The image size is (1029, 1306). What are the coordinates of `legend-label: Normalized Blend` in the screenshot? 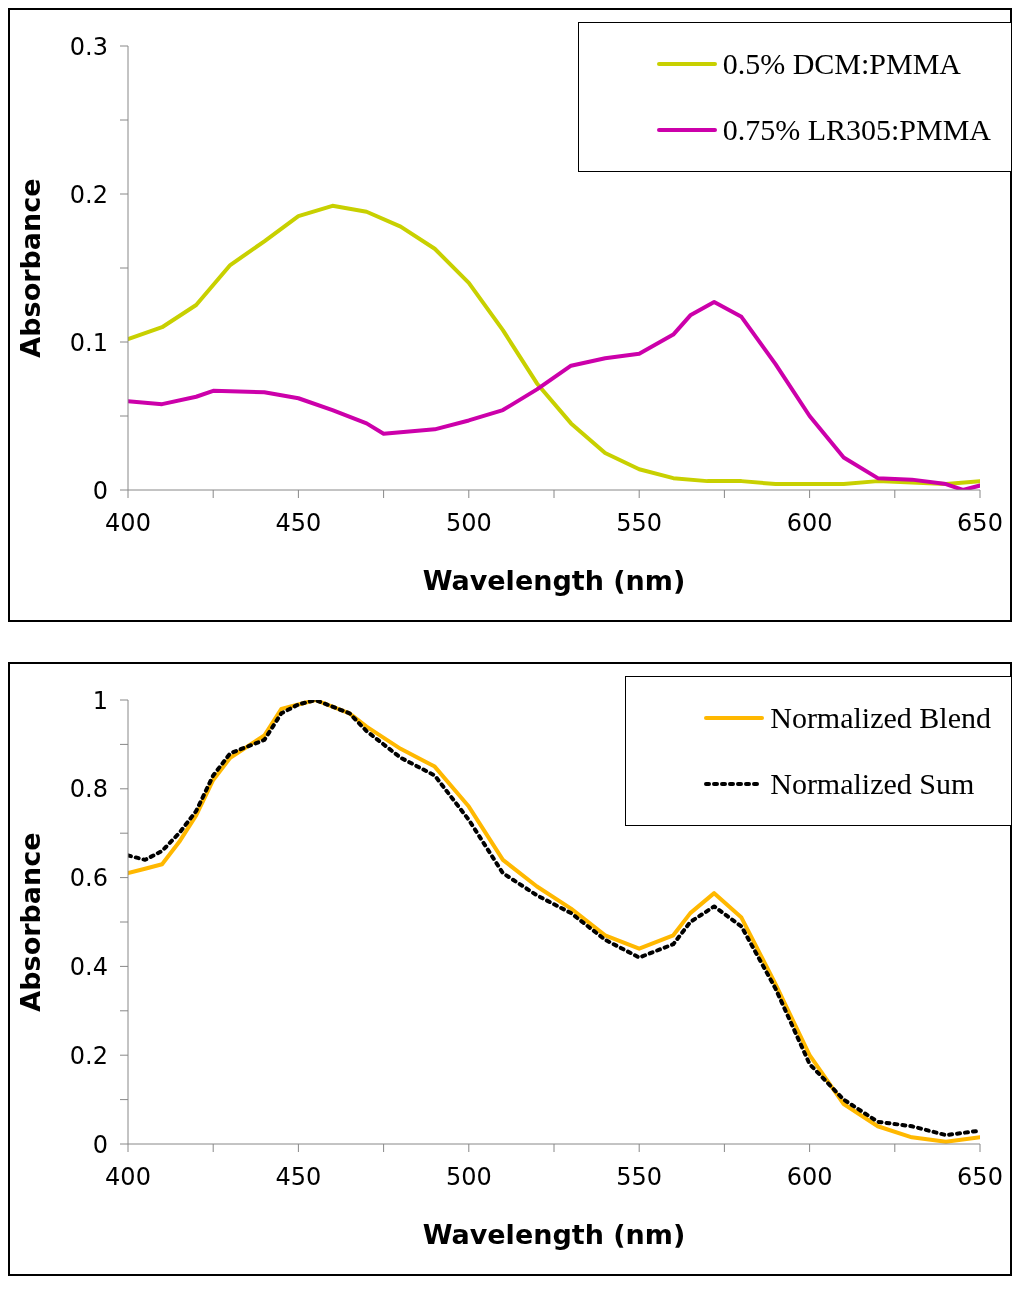 It's located at (880, 718).